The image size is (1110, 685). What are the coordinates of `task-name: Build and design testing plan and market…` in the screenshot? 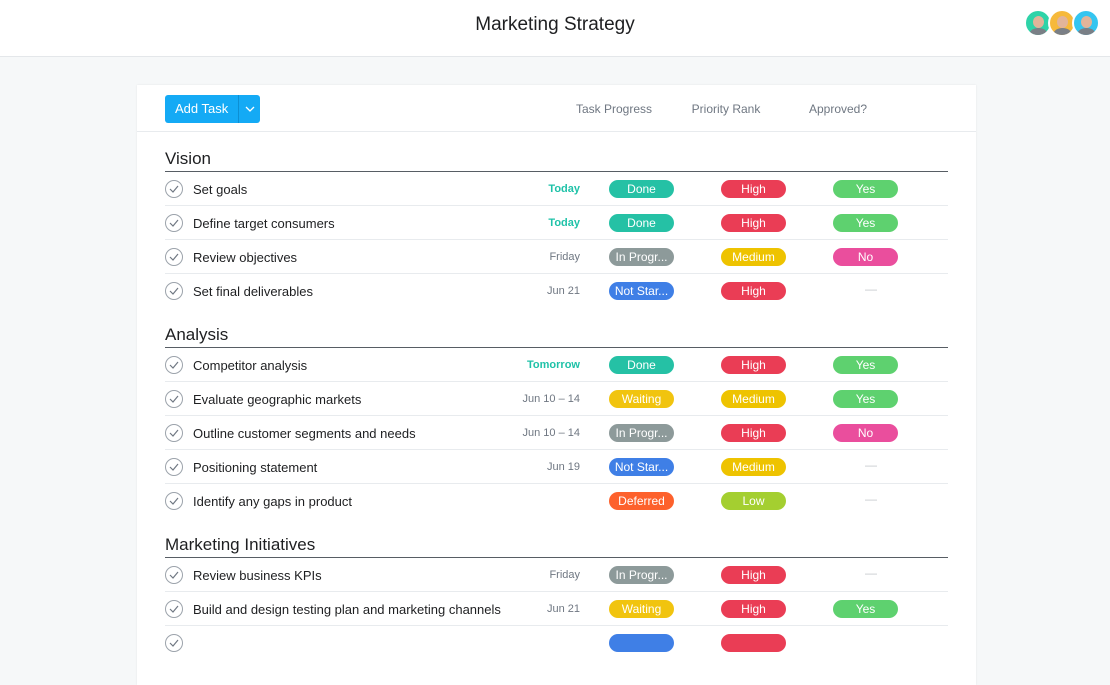 It's located at (347, 609).